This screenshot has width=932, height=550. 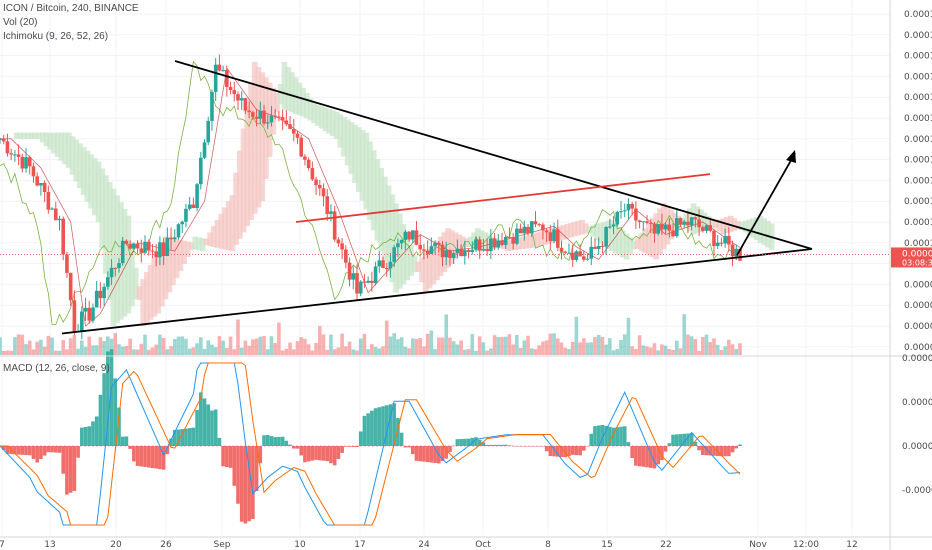 I want to click on volume-indicator-label: Vol (20), so click(x=20, y=22).